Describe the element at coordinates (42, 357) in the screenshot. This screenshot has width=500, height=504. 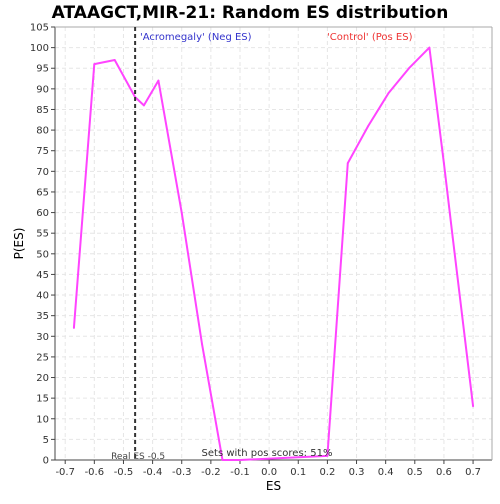
I see `y-tick-label: 25` at that location.